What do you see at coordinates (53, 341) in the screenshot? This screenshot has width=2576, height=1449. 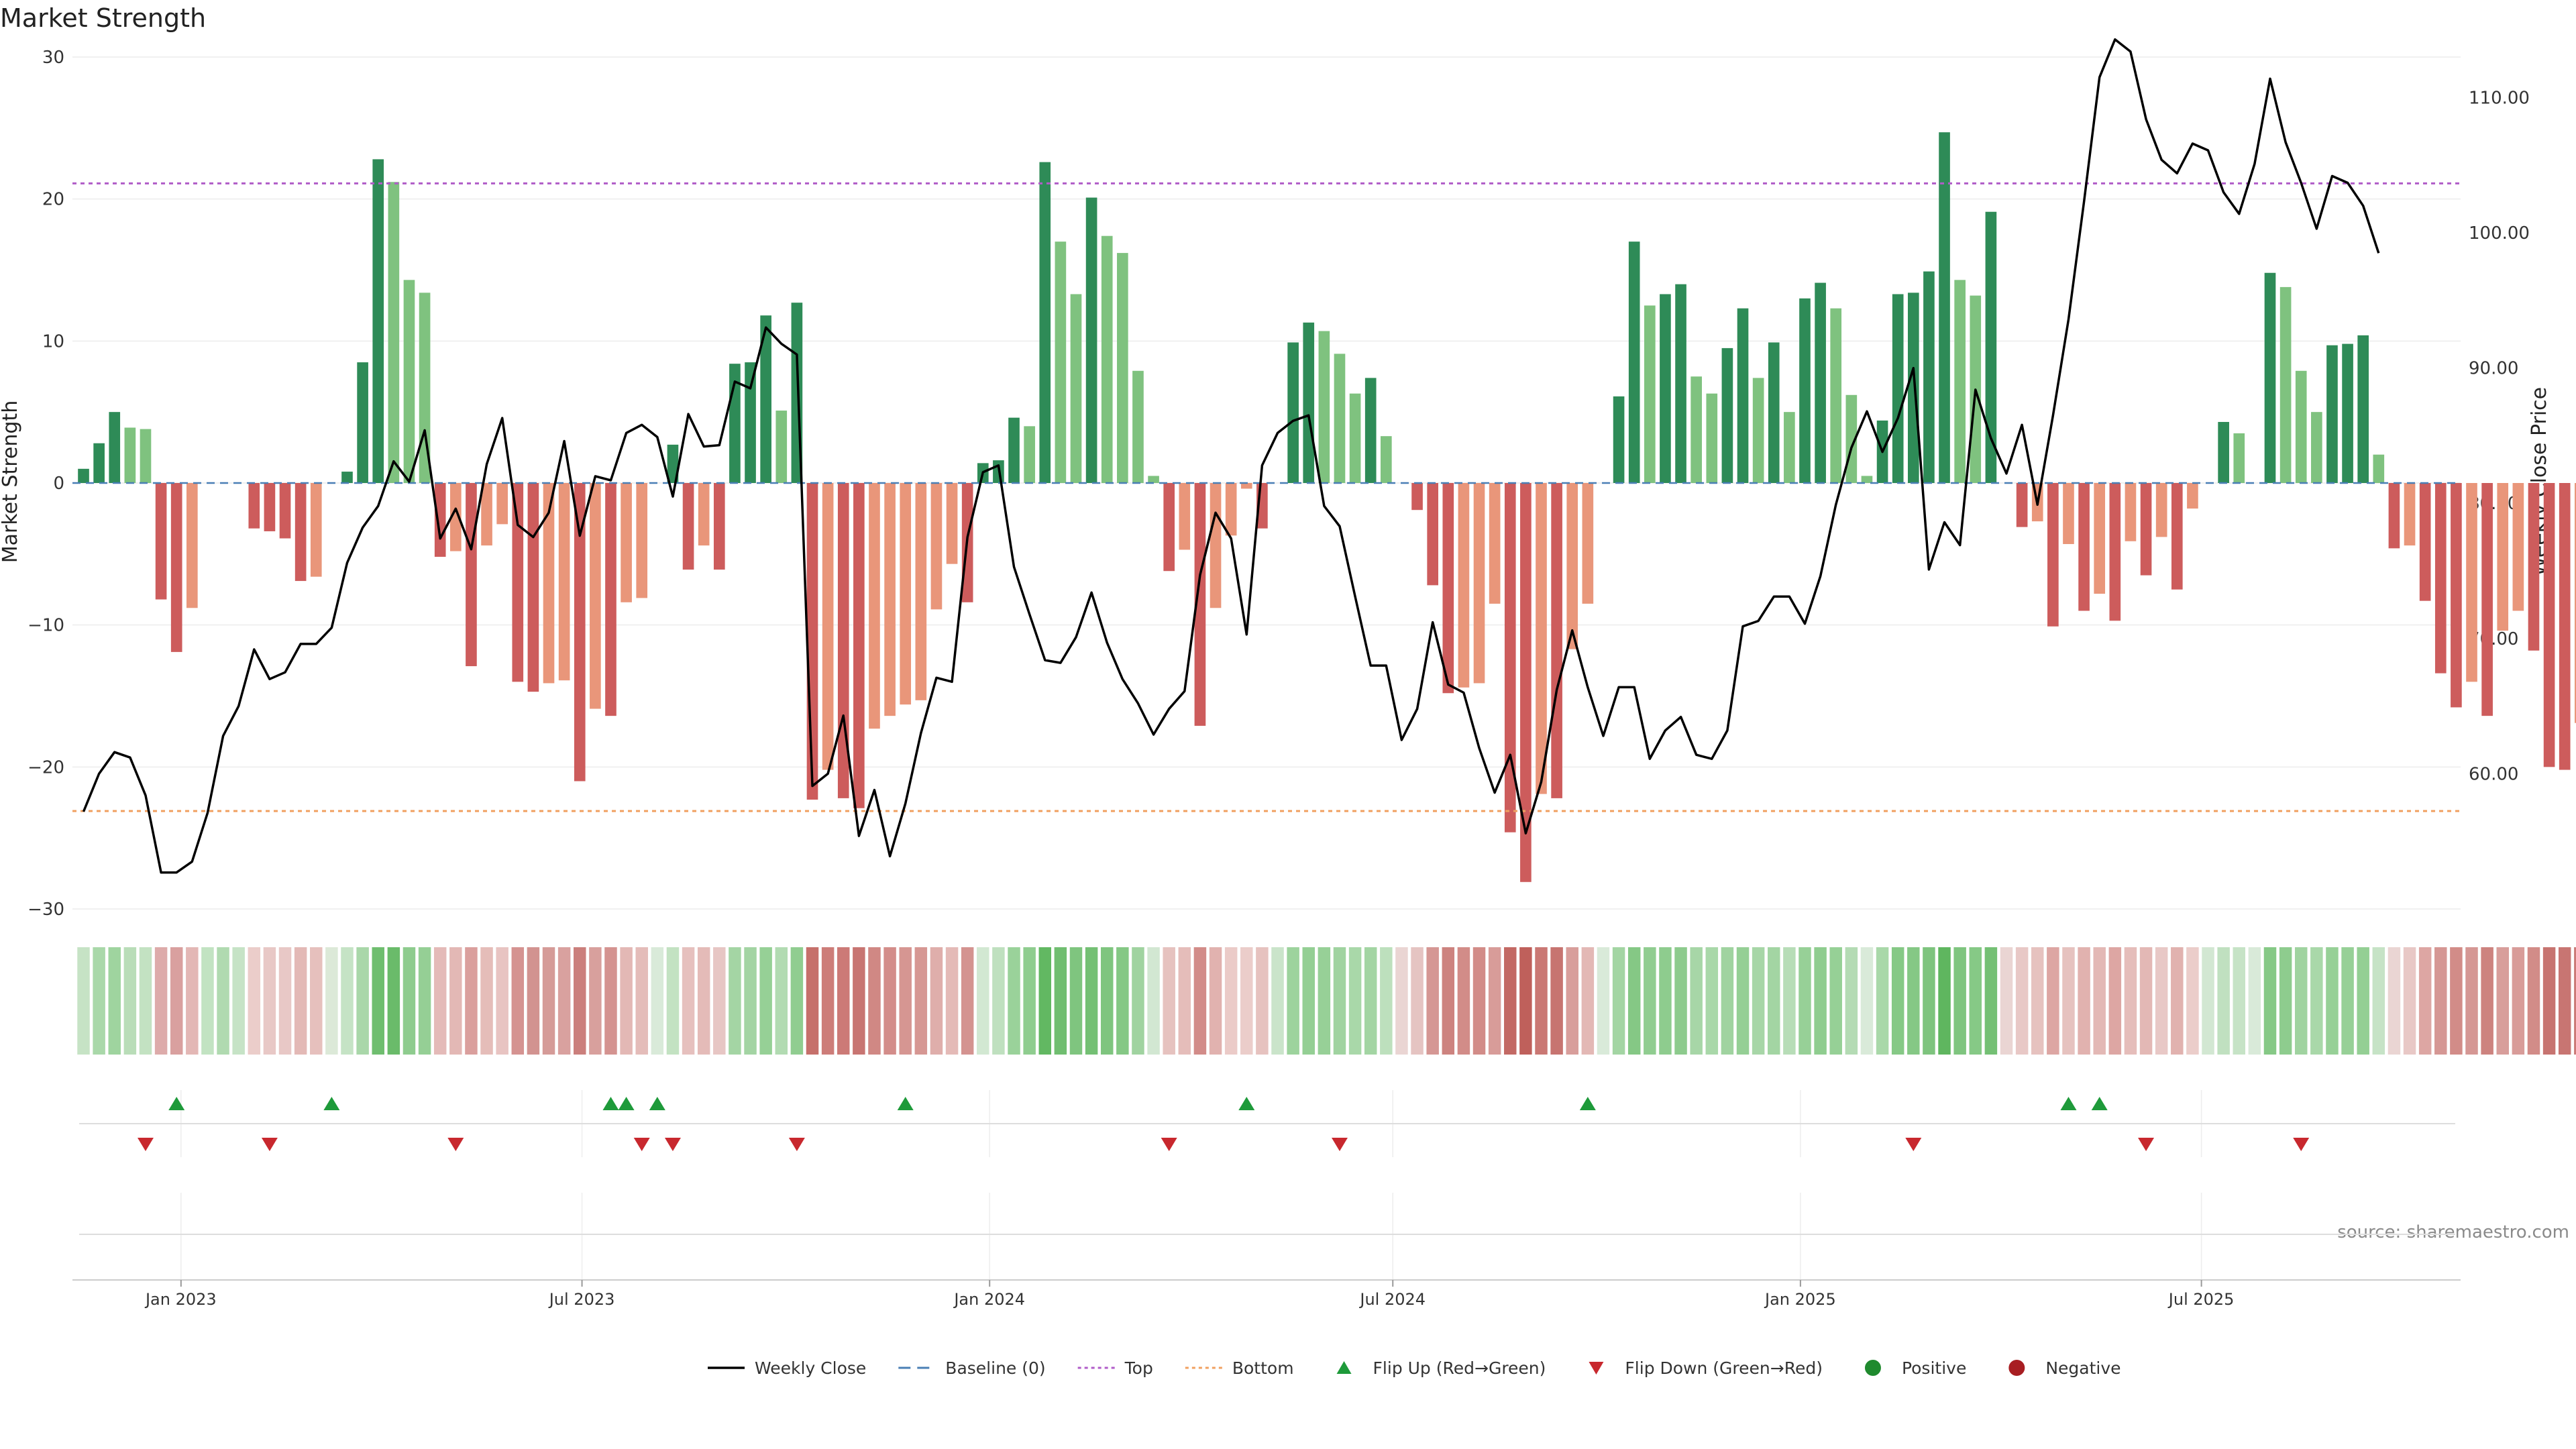 I see `y-tick-label: 10` at bounding box center [53, 341].